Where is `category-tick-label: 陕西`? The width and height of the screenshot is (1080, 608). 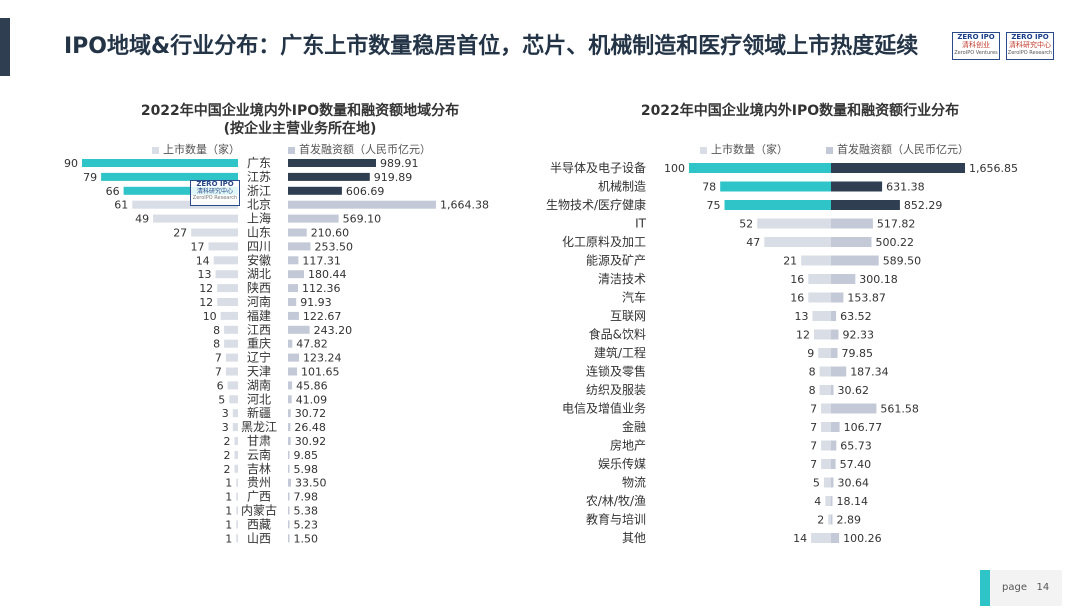 category-tick-label: 陕西 is located at coordinates (259, 287).